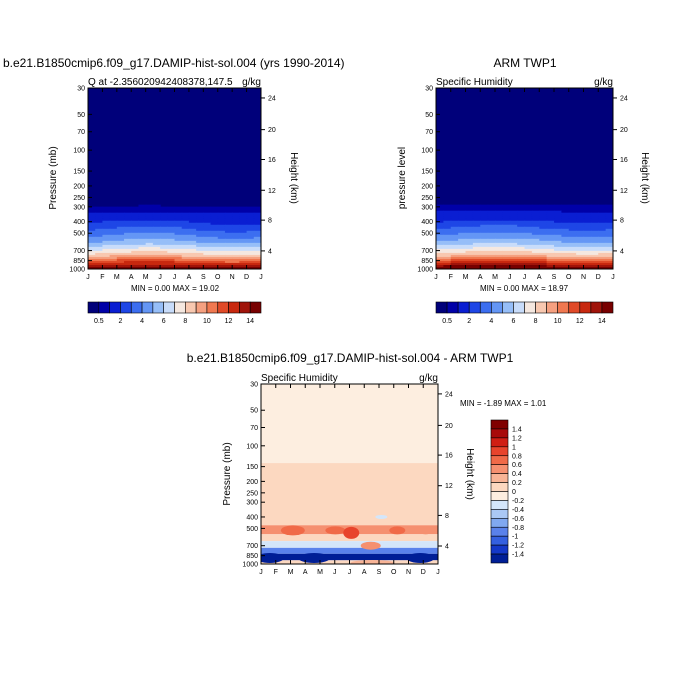  I want to click on panel-obs-field, so click(524, 178).